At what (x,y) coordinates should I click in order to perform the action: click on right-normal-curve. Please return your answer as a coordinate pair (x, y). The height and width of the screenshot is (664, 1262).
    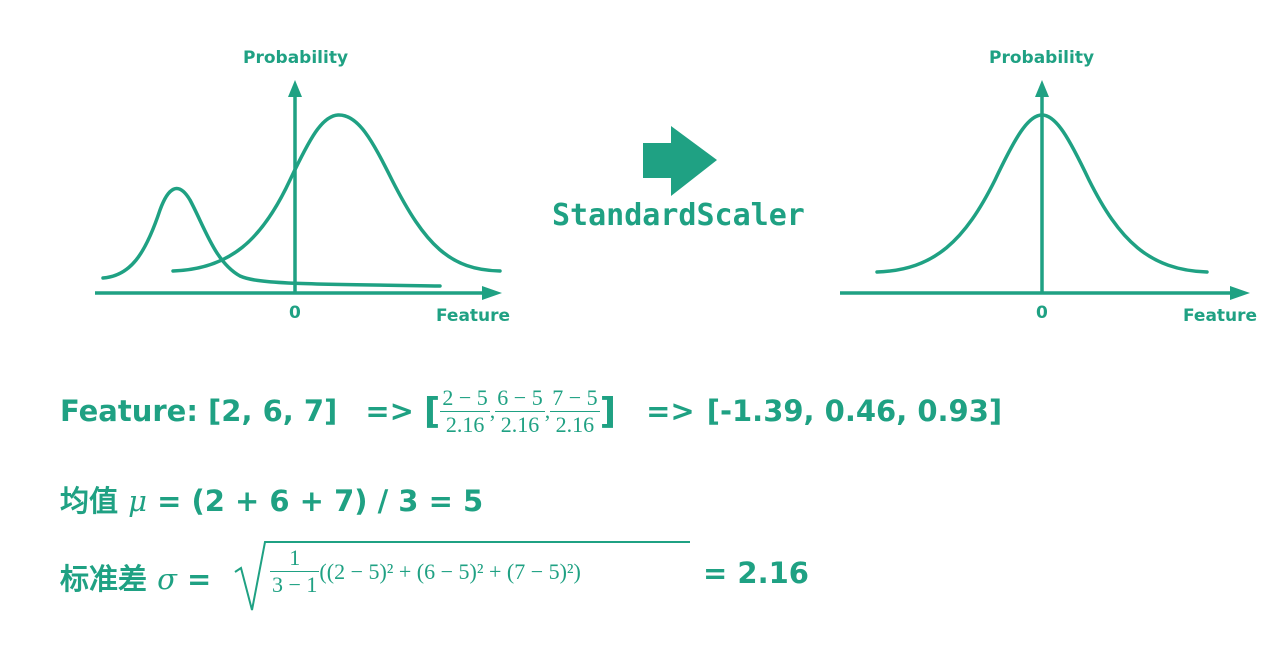
    Looking at the image, I should click on (1042, 193).